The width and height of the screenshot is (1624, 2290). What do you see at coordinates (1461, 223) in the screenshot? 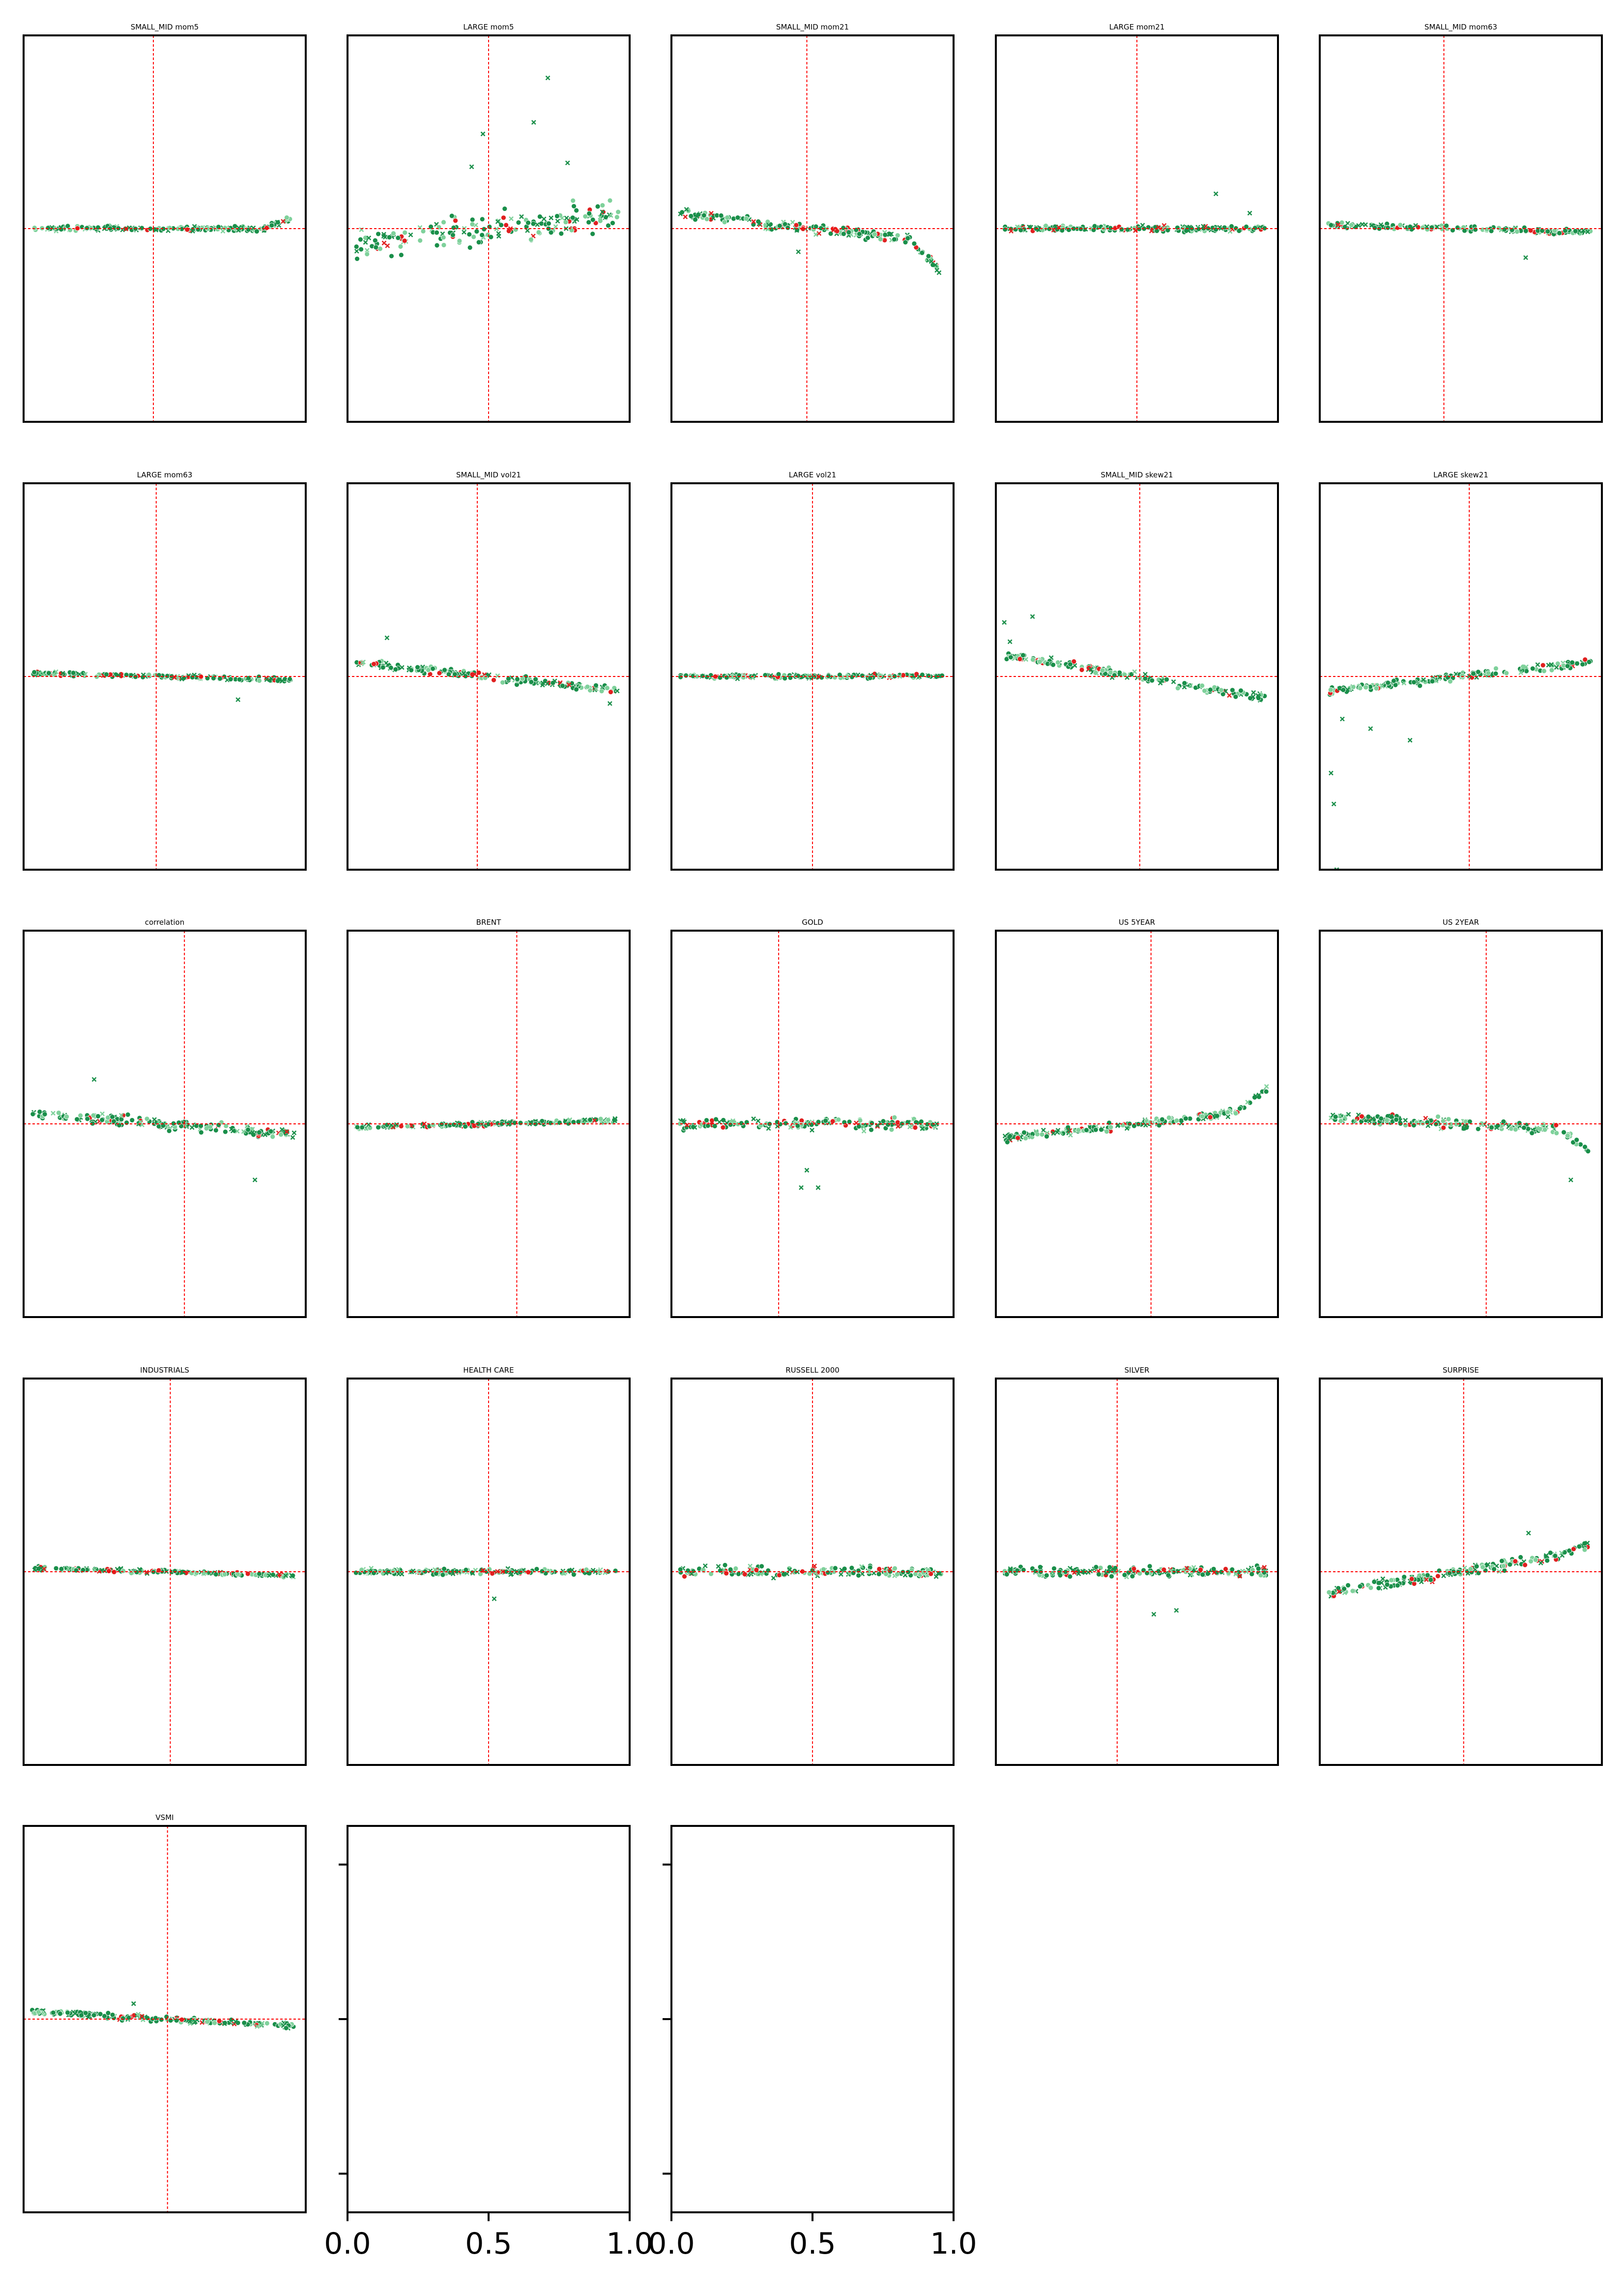
I see `subplot-5: SMALL_MID mom63` at bounding box center [1461, 223].